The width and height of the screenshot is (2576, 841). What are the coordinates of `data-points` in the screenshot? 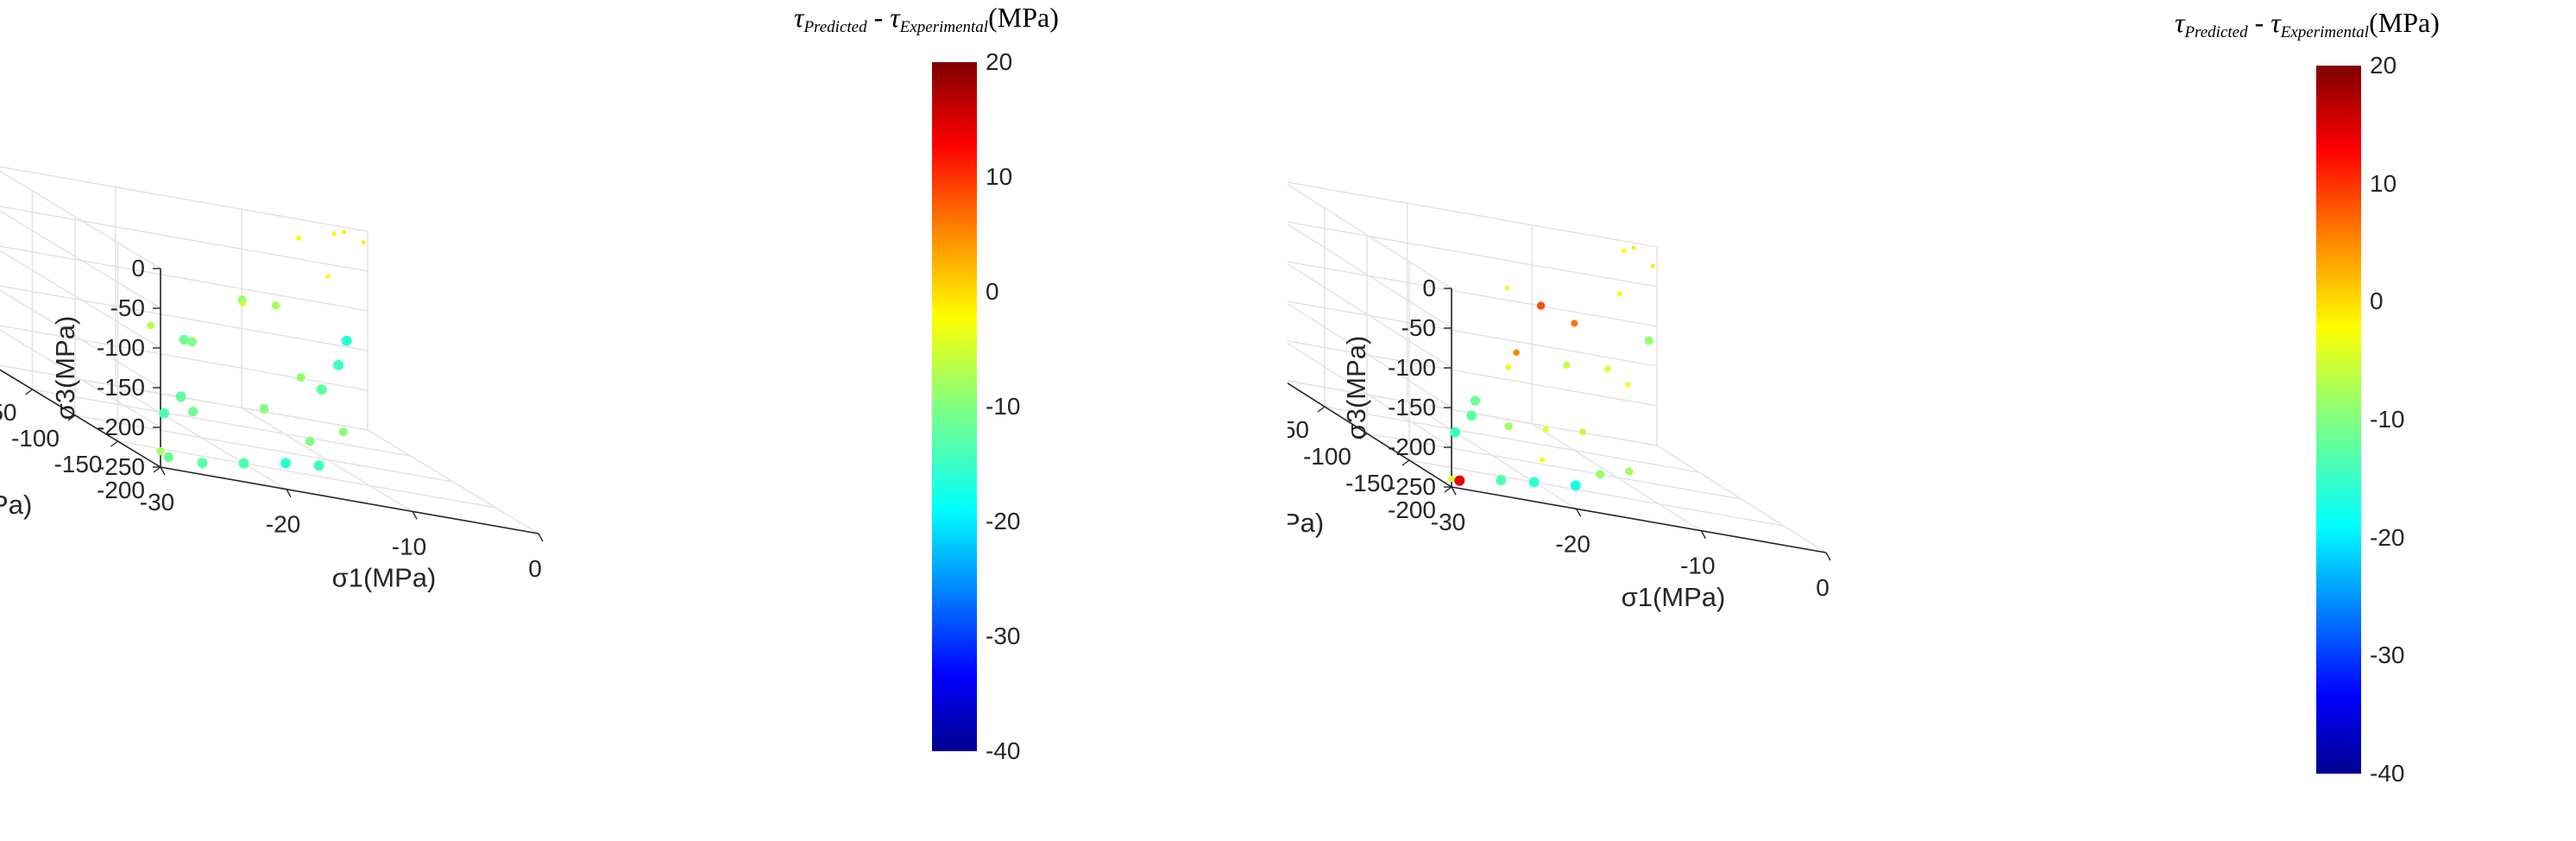 It's located at (257, 350).